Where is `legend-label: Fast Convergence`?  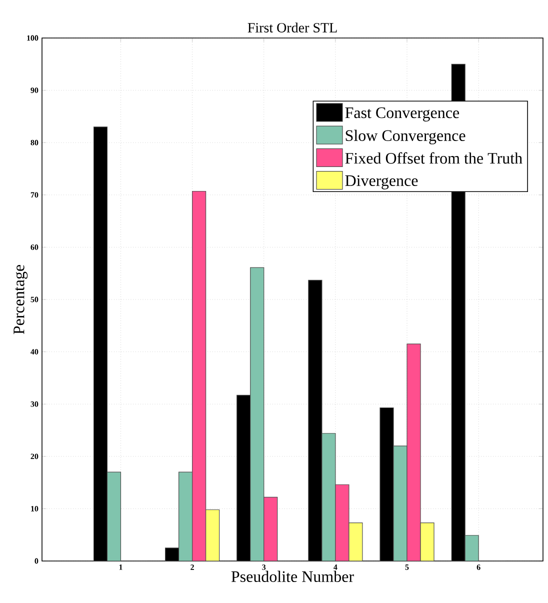
legend-label: Fast Convergence is located at coordinates (402, 114).